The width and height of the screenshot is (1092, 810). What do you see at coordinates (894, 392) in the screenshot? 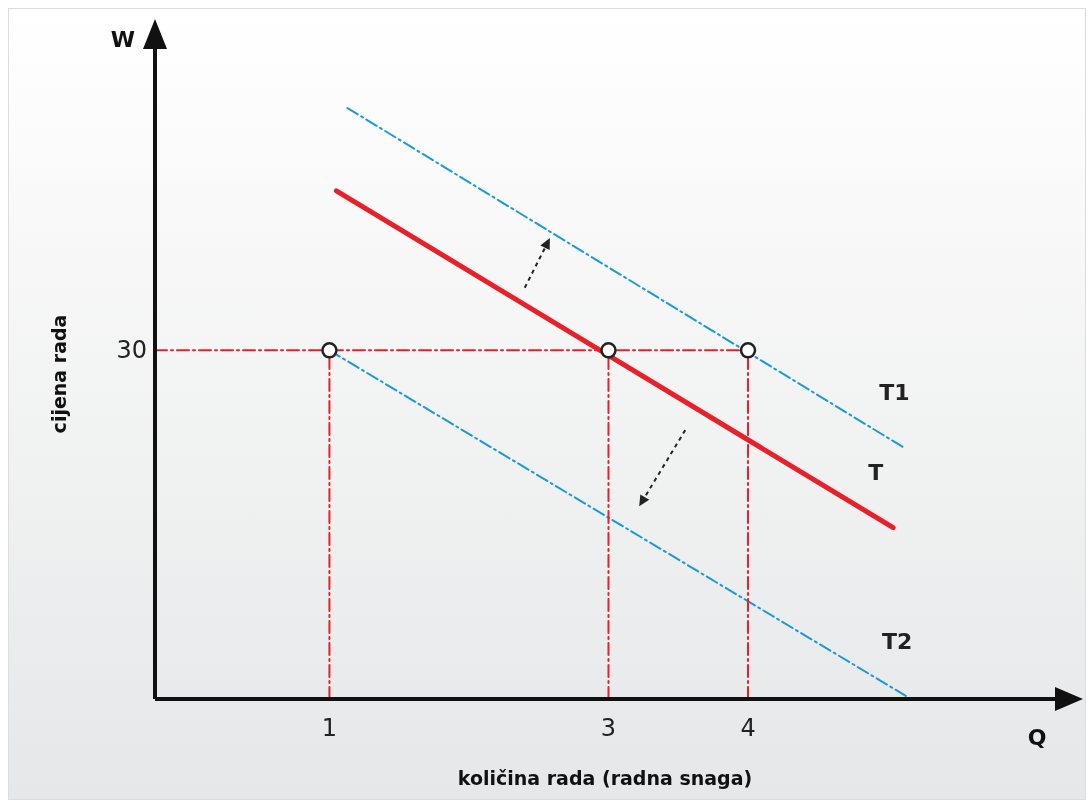
I see `series-label: T1` at bounding box center [894, 392].